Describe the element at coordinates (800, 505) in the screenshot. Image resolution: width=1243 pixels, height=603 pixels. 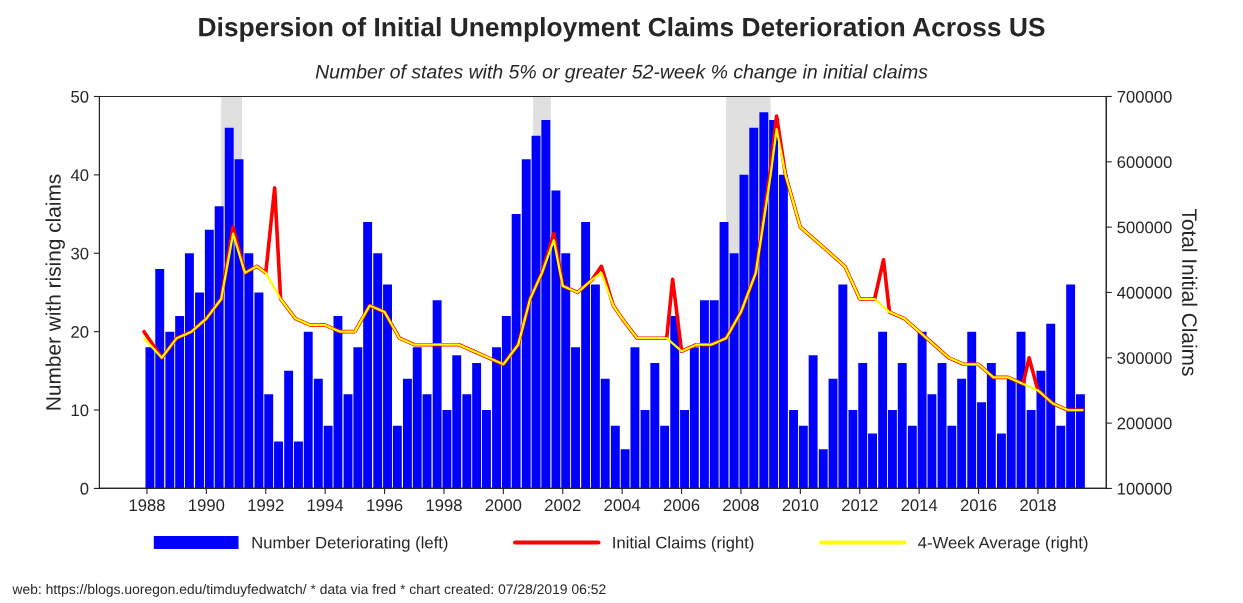
I see `x-tick-label: 2010` at that location.